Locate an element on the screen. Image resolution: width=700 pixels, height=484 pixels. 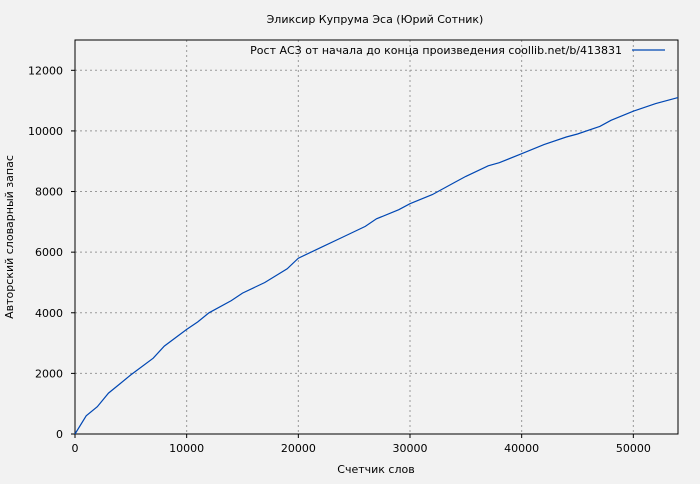
x-tick-label: 40000 is located at coordinates (521, 448).